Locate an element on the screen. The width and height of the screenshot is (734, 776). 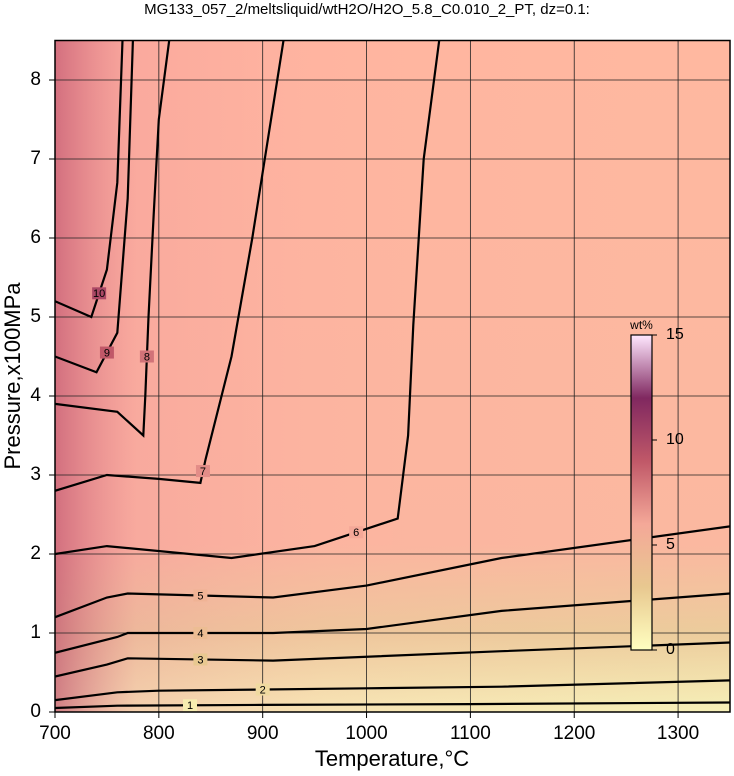
y-tick-label: 4 is located at coordinates (35, 395).